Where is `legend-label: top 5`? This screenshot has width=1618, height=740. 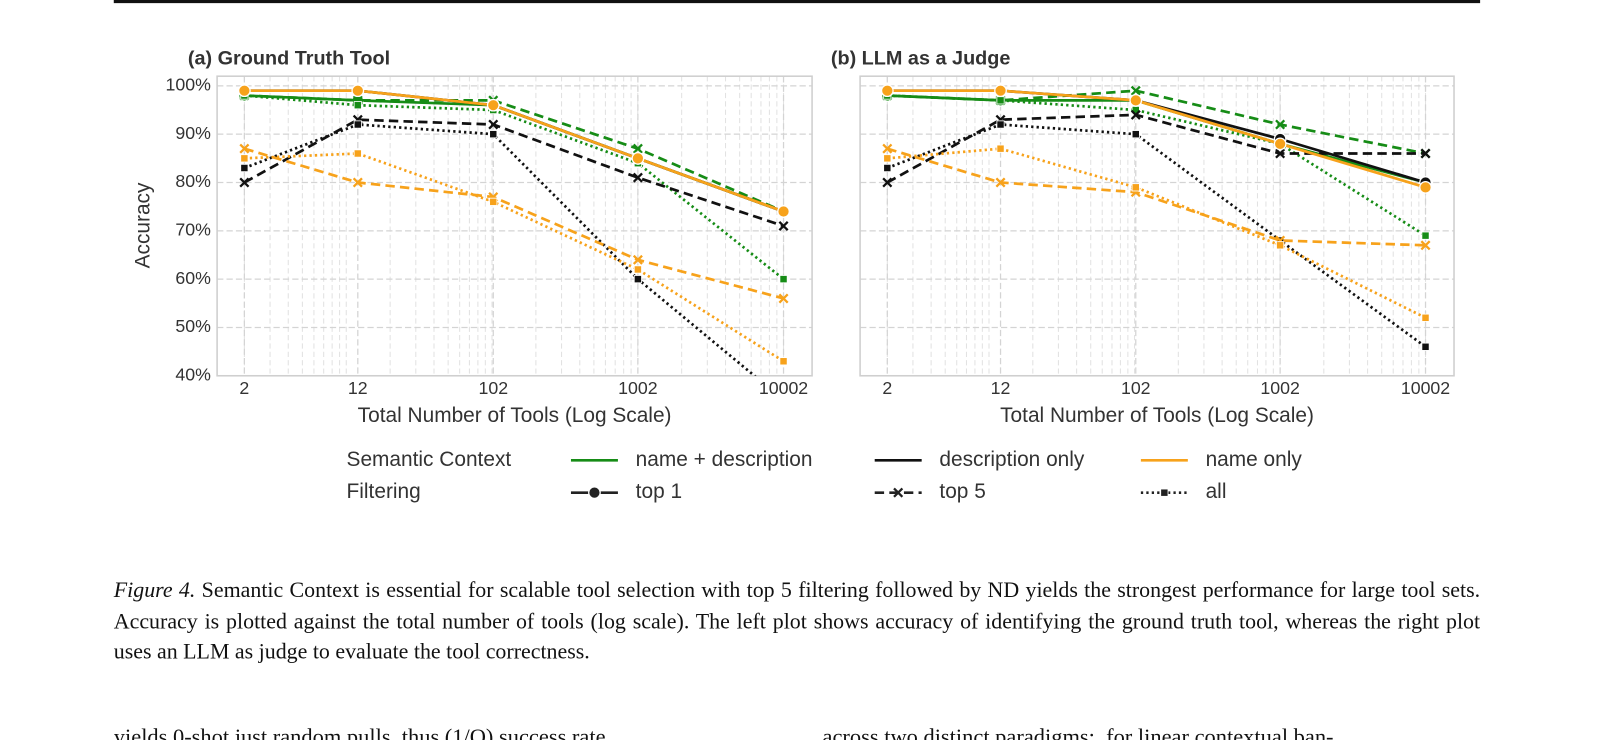
legend-label: top 5 is located at coordinates (962, 491).